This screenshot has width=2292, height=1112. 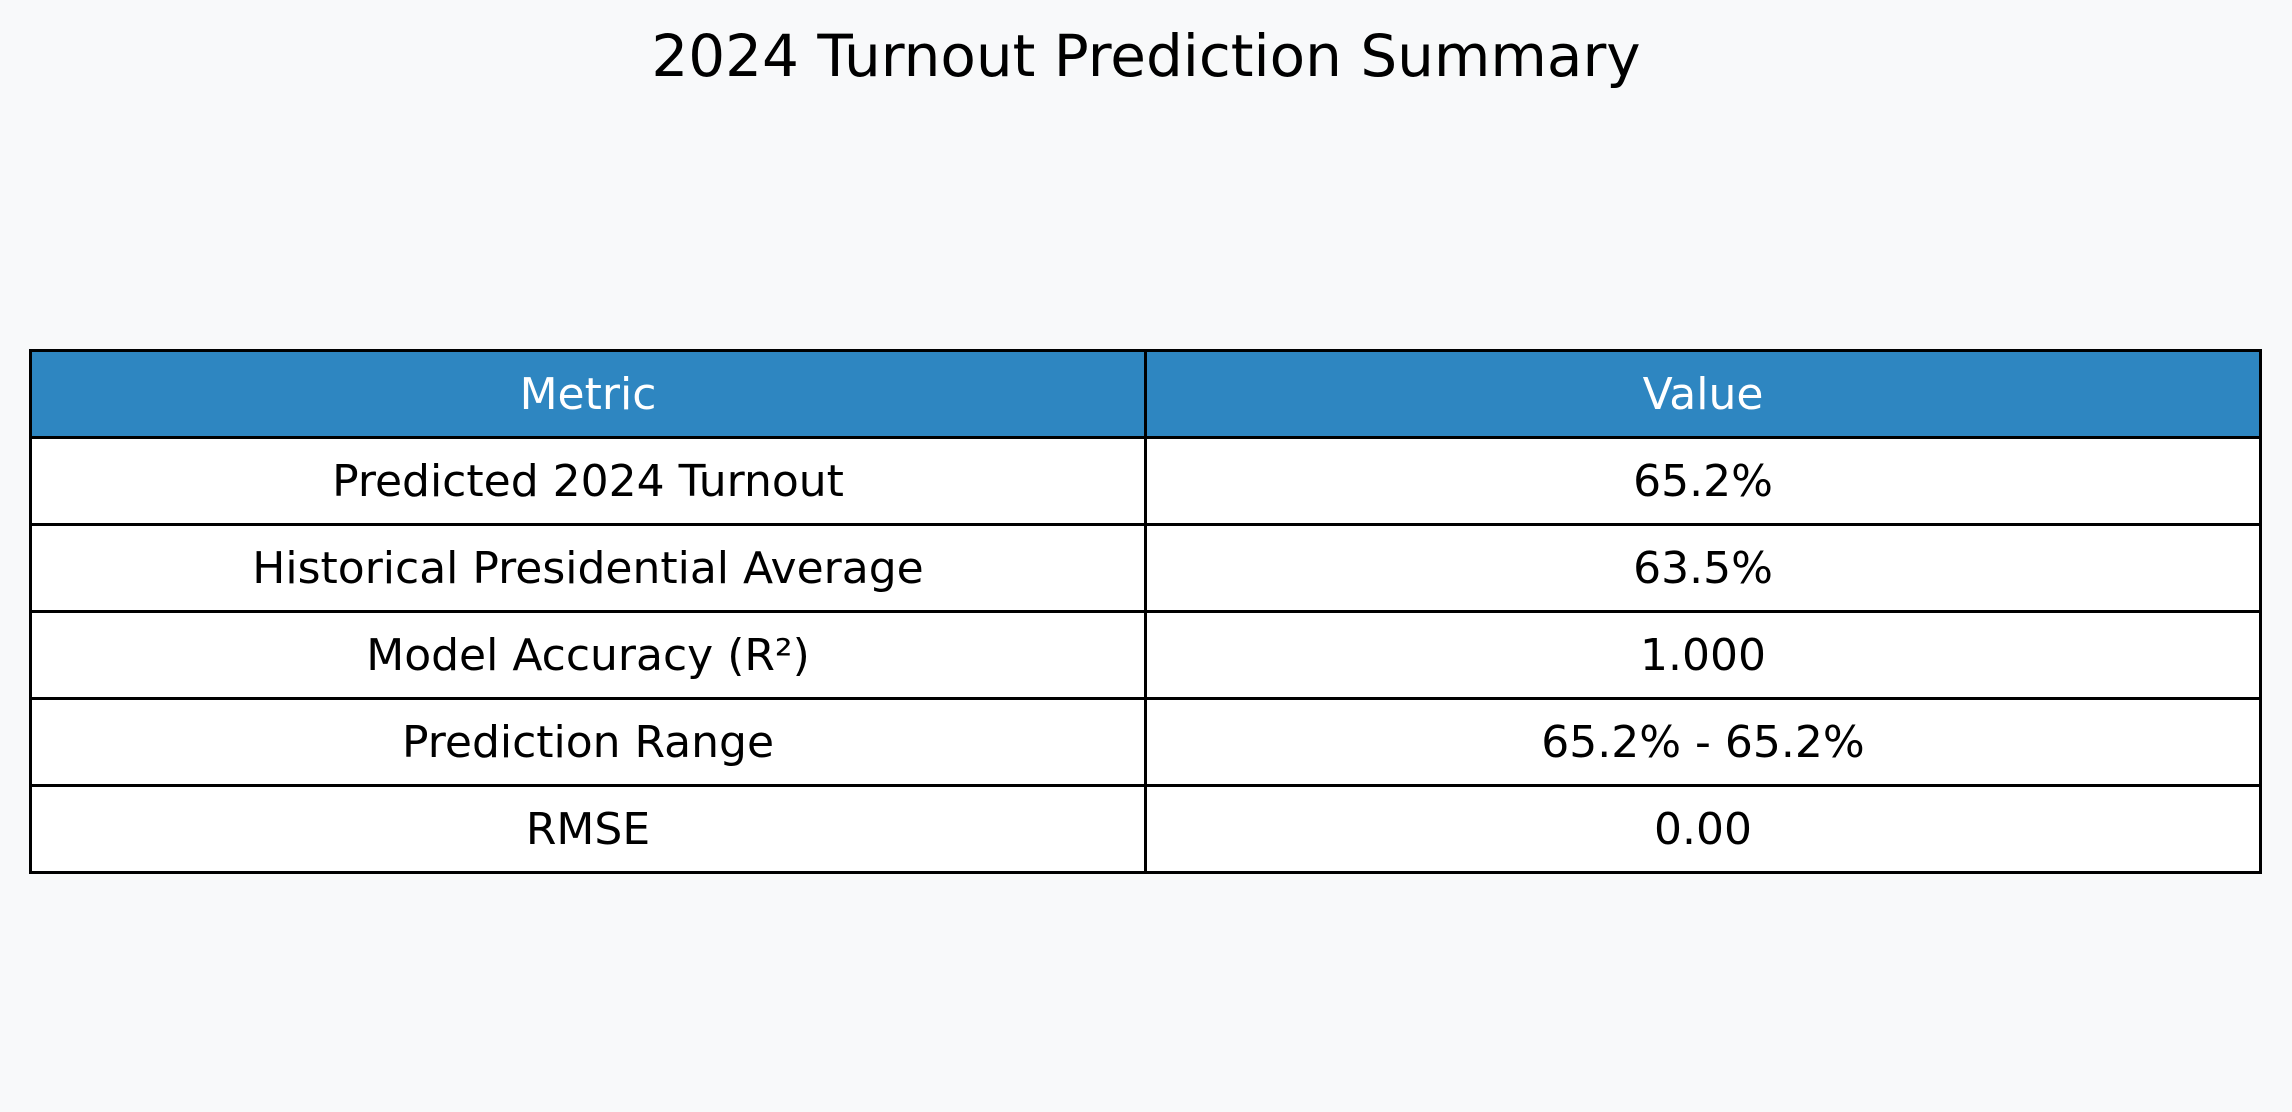 I want to click on chart-title: 2024 Turnout Prediction Summary, so click(x=1146, y=56).